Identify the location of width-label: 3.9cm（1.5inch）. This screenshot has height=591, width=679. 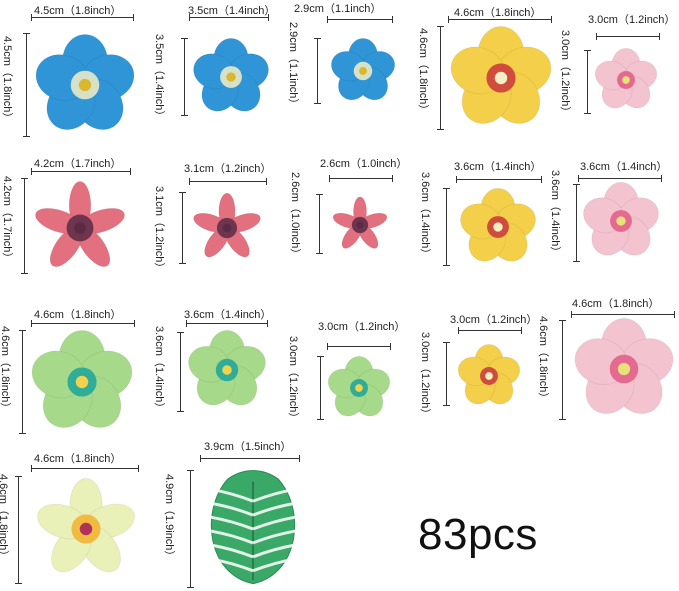
(248, 447).